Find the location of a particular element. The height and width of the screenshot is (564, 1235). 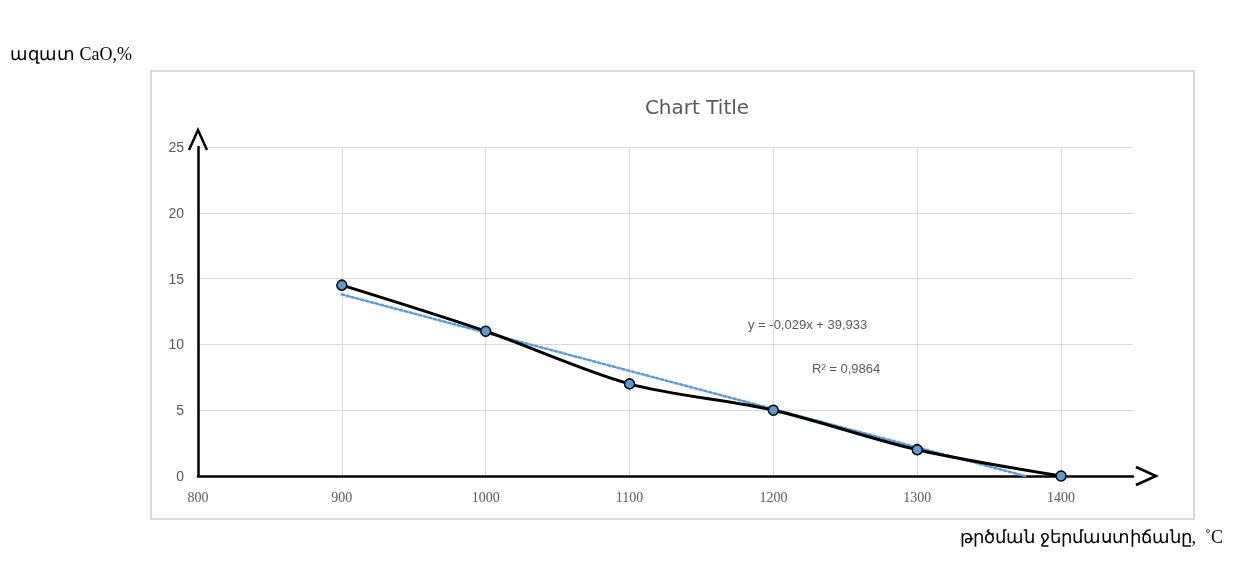

x-tick-label: 1000 is located at coordinates (485, 497).